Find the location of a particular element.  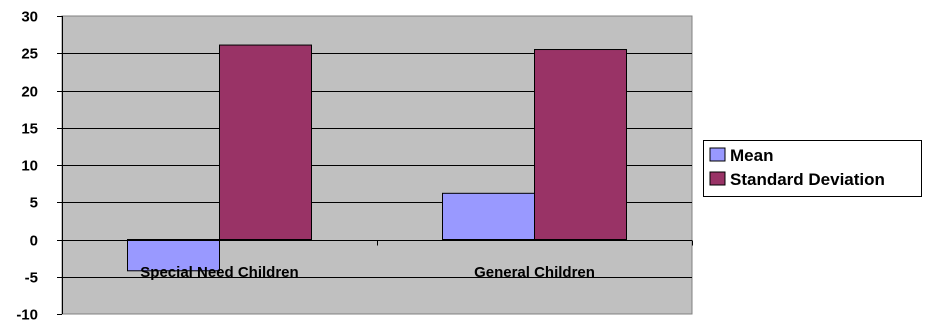

y-tick-label: 30 is located at coordinates (29, 17).